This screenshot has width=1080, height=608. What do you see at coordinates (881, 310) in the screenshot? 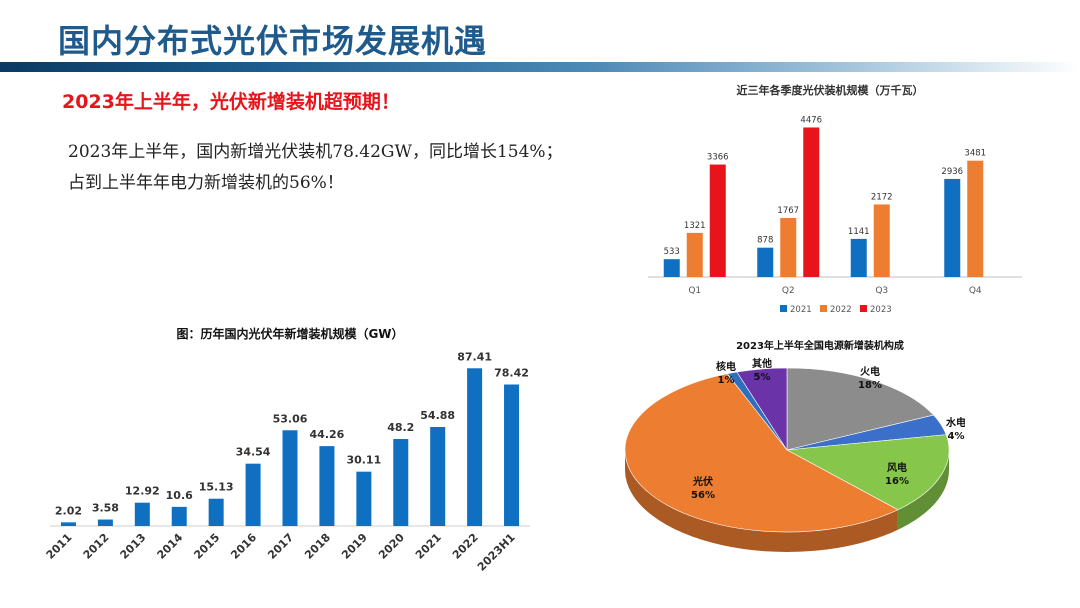
I see `quarterly-legend-label: 2023` at bounding box center [881, 310].